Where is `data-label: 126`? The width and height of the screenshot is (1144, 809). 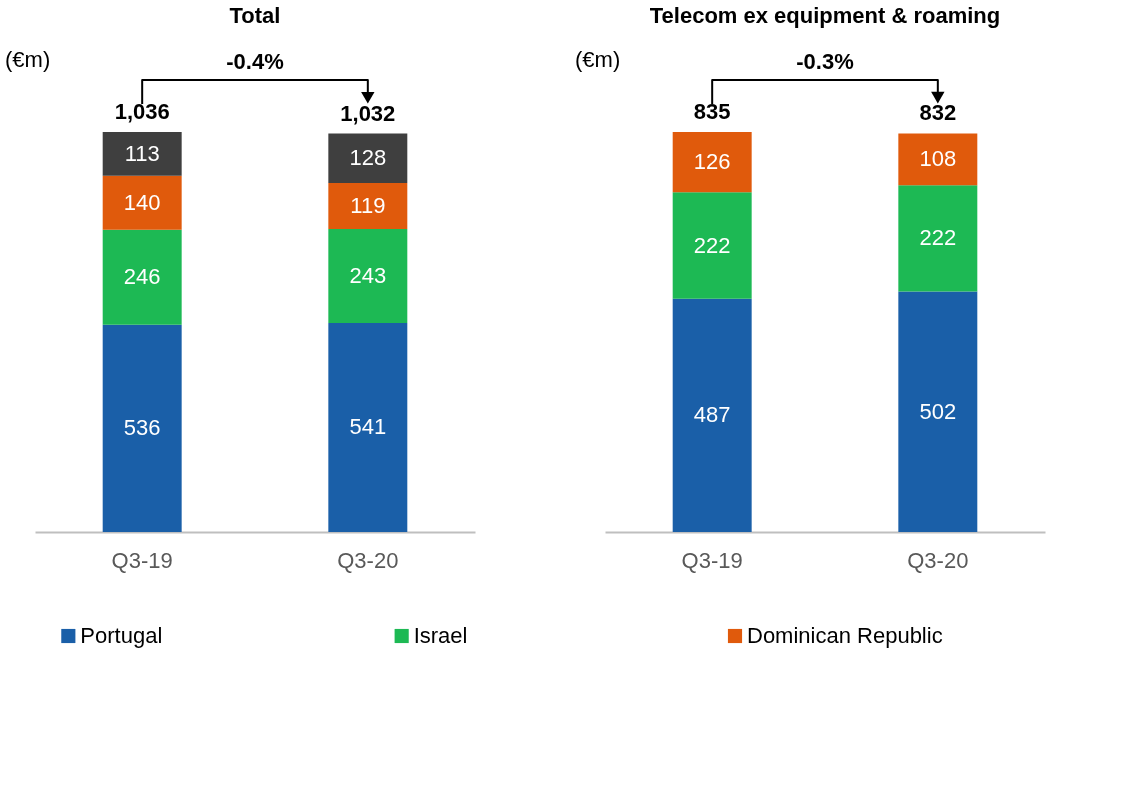
data-label: 126 is located at coordinates (712, 162).